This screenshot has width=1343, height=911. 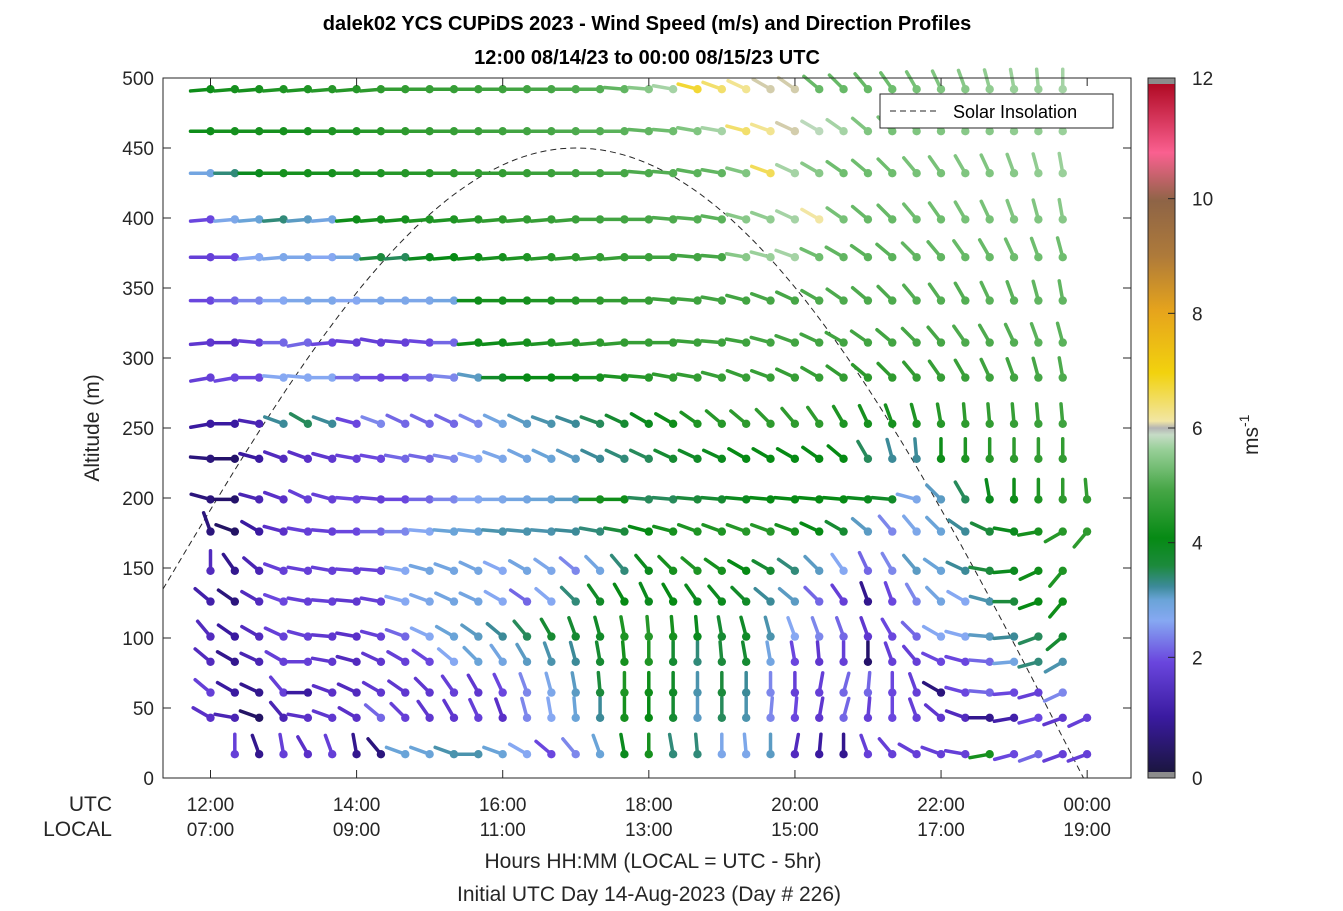 What do you see at coordinates (138, 149) in the screenshot?
I see `y-tick-label: 450` at bounding box center [138, 149].